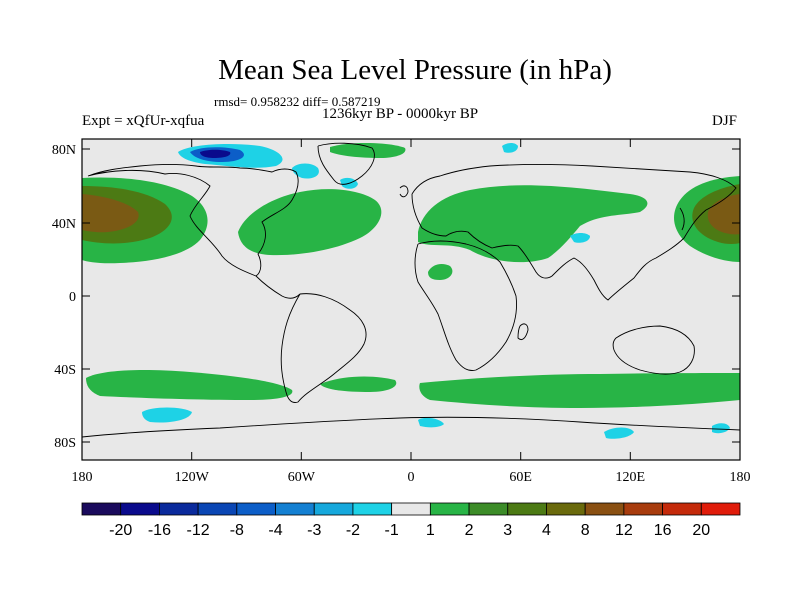 The width and height of the screenshot is (800, 600). What do you see at coordinates (193, 220) in the screenshot?
I see `coast-north-america` at bounding box center [193, 220].